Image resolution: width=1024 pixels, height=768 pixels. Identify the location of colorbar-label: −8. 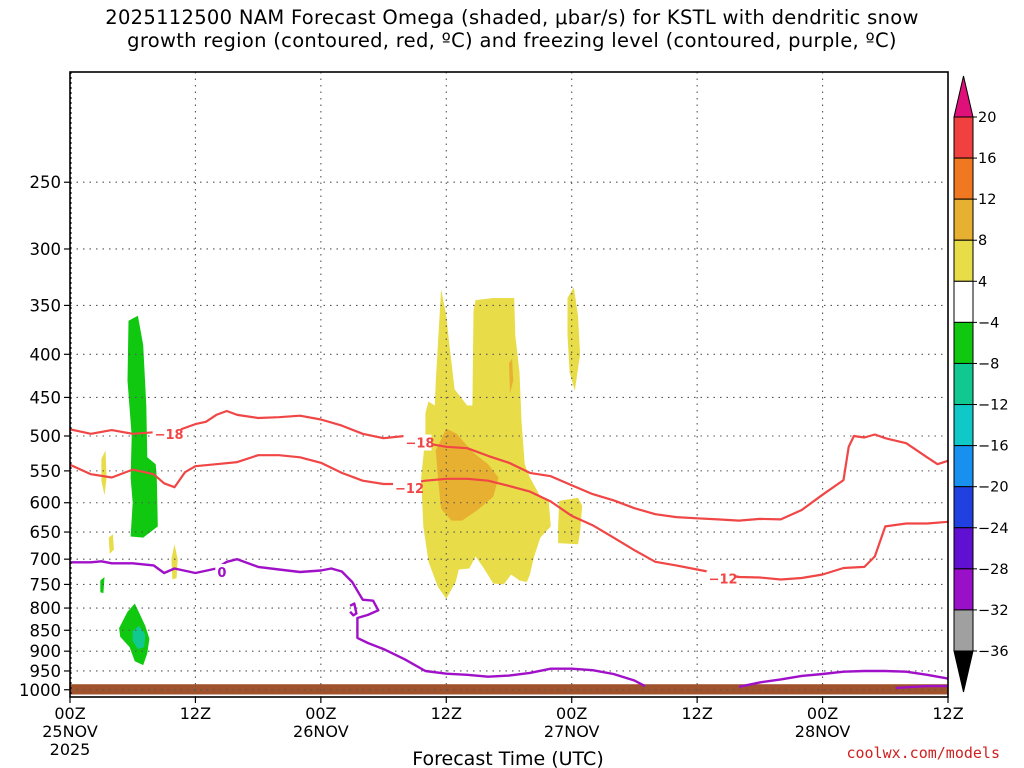
(988, 364).